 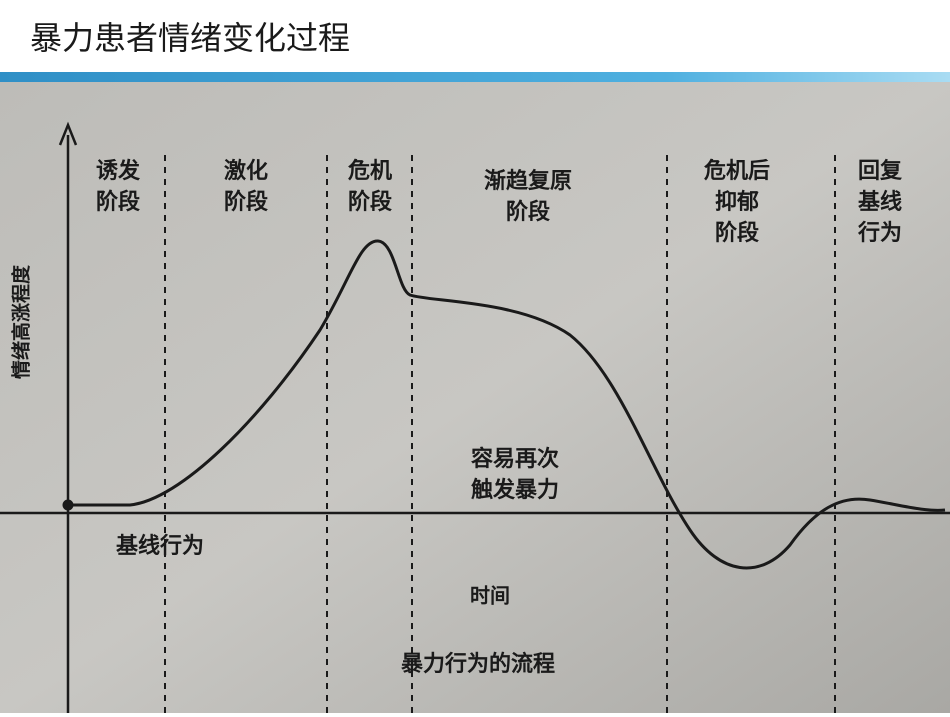 What do you see at coordinates (68, 133) in the screenshot?
I see `y-arrow` at bounding box center [68, 133].